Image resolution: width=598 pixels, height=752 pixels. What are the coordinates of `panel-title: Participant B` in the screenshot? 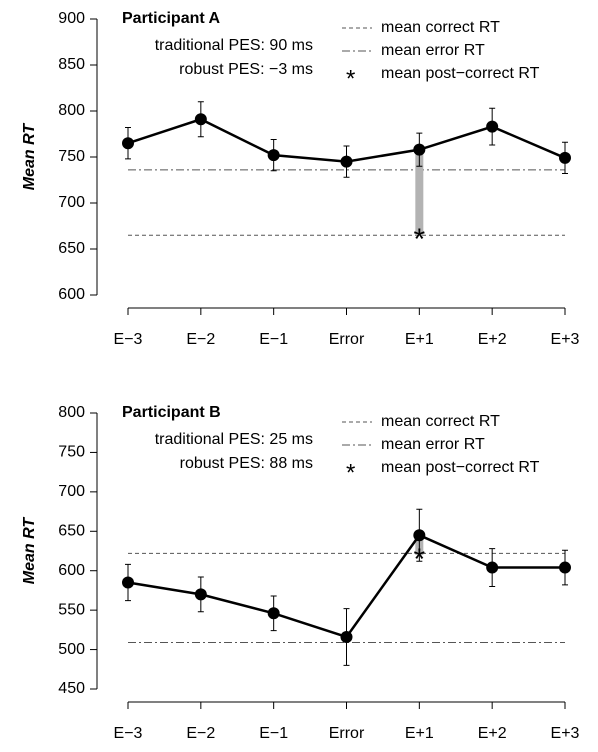 It's located at (171, 412).